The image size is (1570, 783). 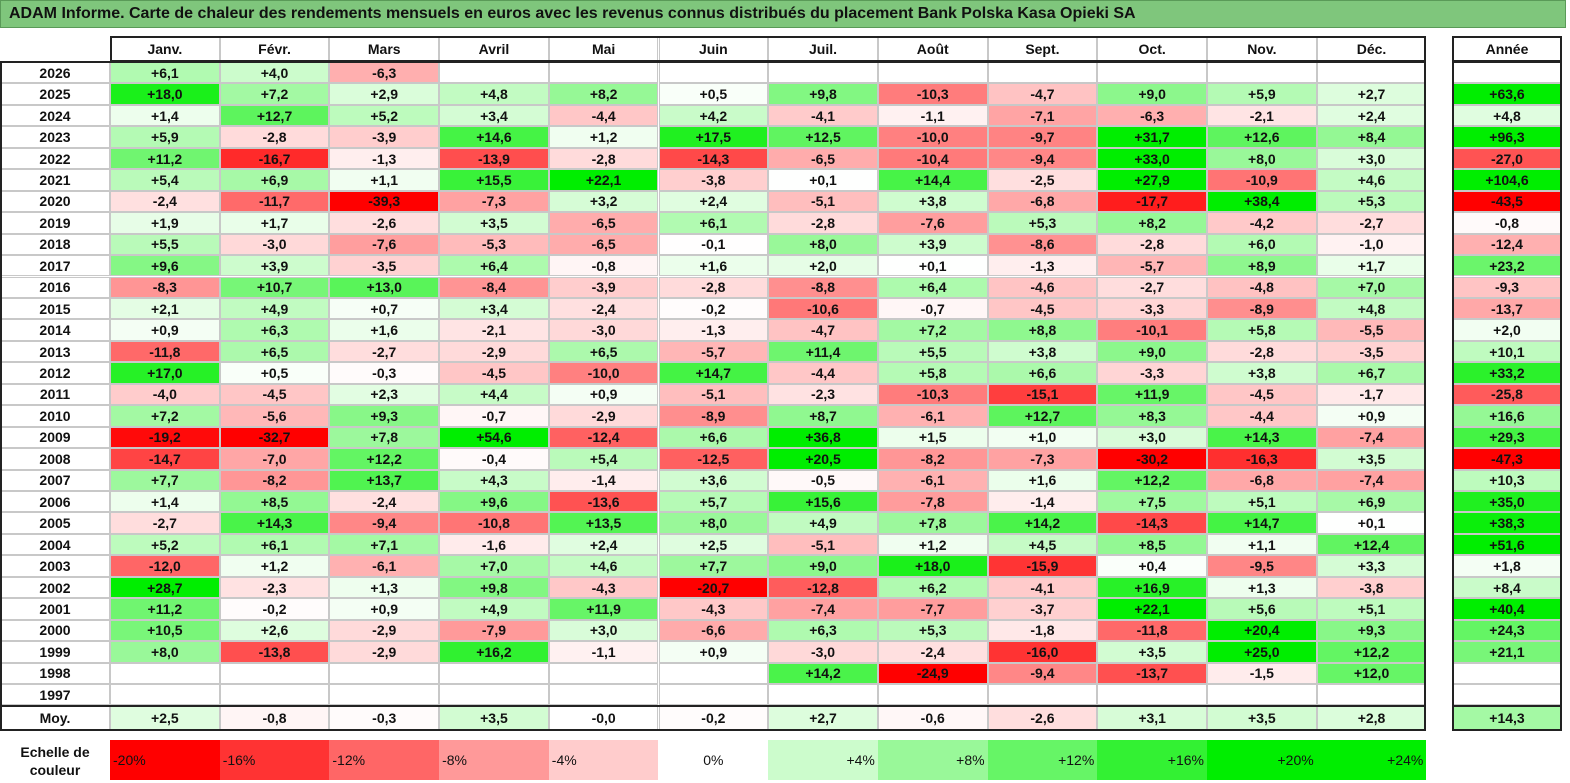 I want to click on heat-cell: +11,9, so click(x=603, y=609).